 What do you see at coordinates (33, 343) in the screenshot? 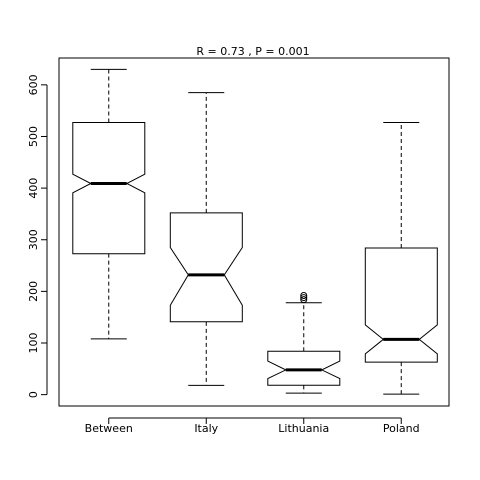
I see `y-tick-label: 100` at bounding box center [33, 343].